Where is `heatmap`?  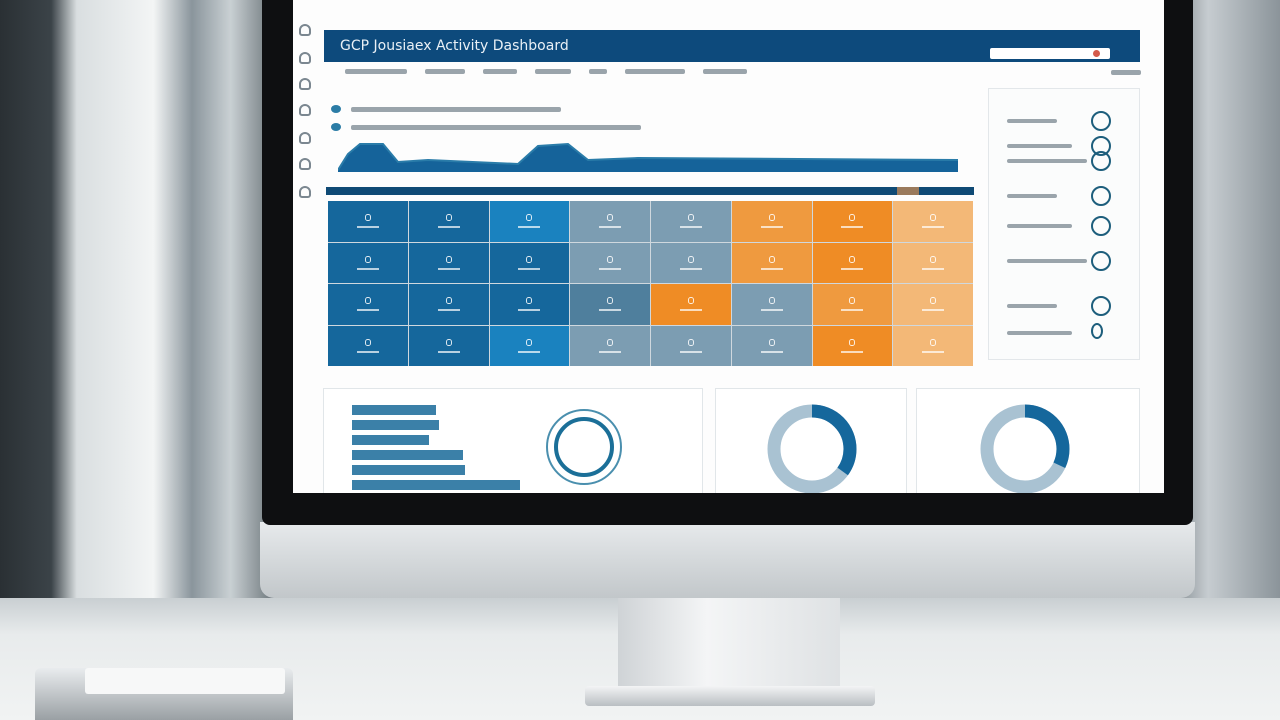 heatmap is located at coordinates (650, 283).